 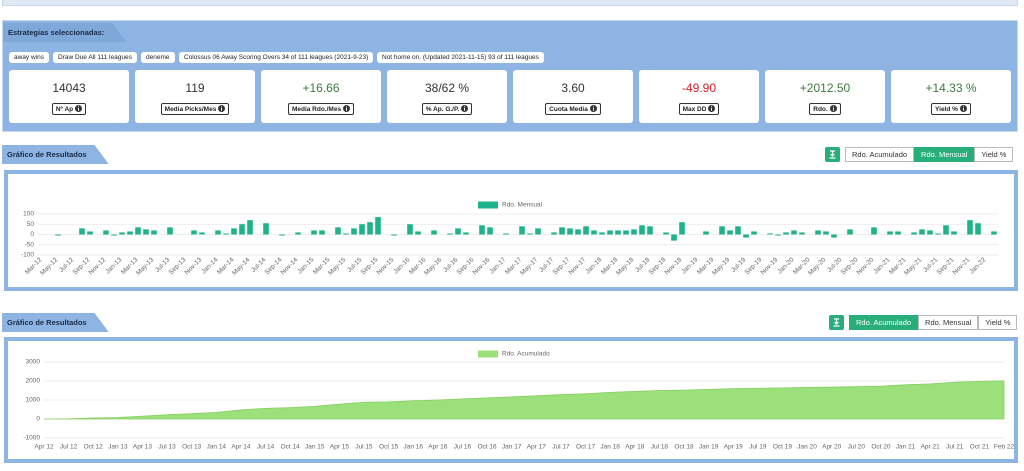 I want to click on x-tick-label: Apr 12, so click(x=44, y=447).